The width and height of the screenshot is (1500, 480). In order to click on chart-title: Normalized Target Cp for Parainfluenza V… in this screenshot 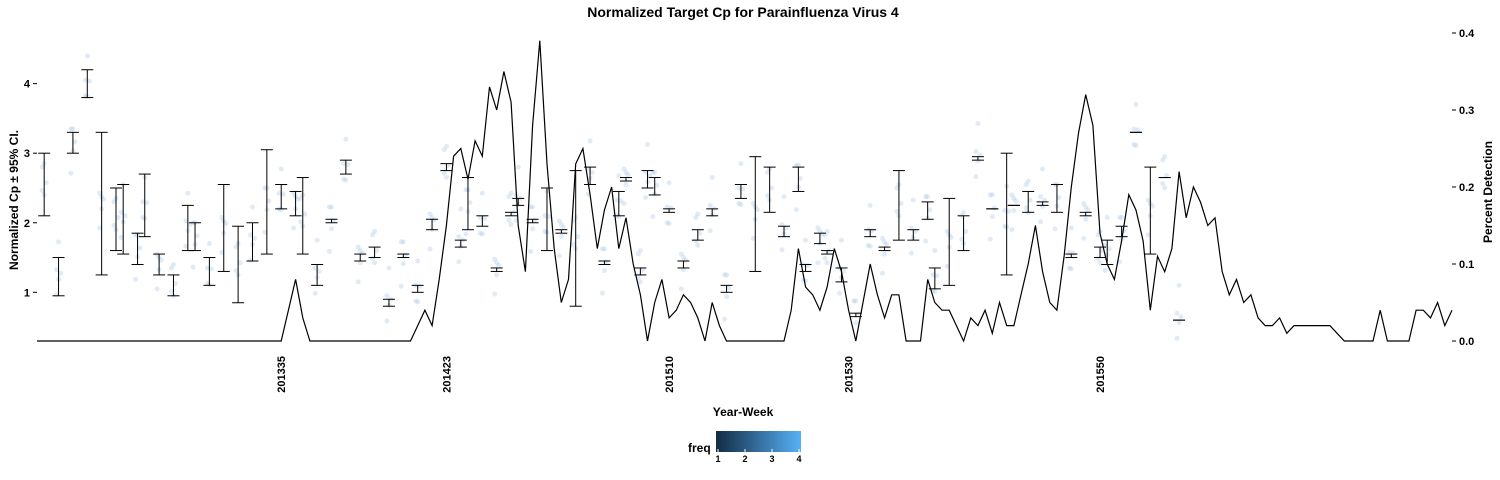, I will do `click(743, 12)`.